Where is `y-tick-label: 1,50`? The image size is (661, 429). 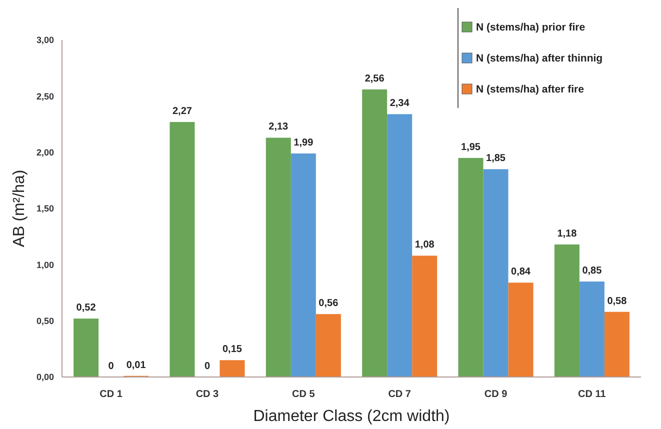
y-tick-label: 1,50 is located at coordinates (45, 209).